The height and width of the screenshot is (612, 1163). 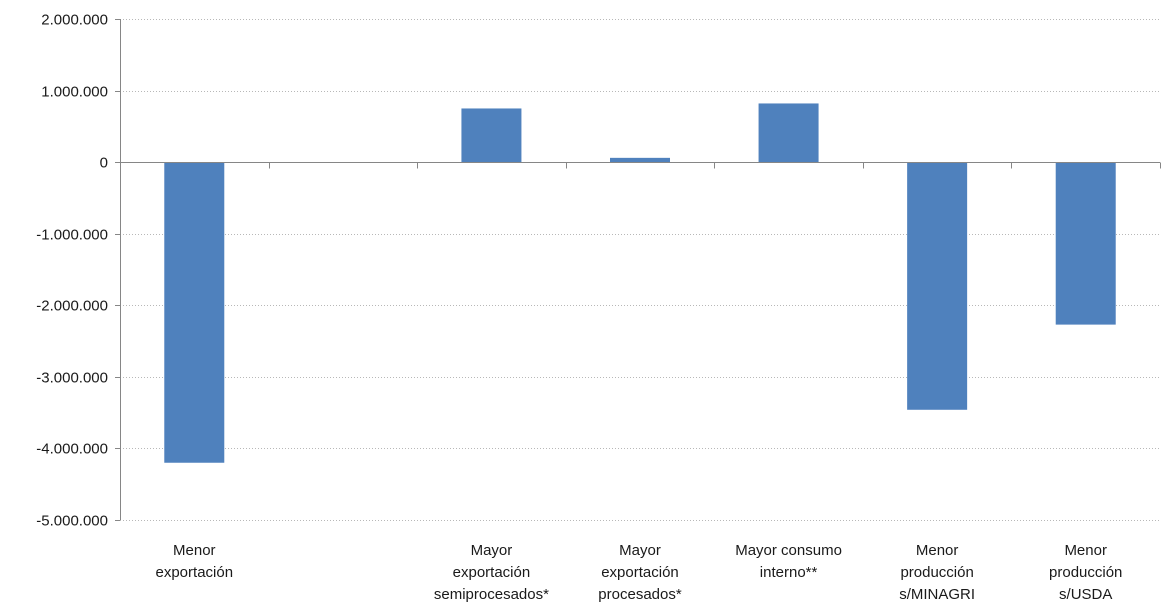 I want to click on category-label: Menor exportación, so click(x=195, y=561).